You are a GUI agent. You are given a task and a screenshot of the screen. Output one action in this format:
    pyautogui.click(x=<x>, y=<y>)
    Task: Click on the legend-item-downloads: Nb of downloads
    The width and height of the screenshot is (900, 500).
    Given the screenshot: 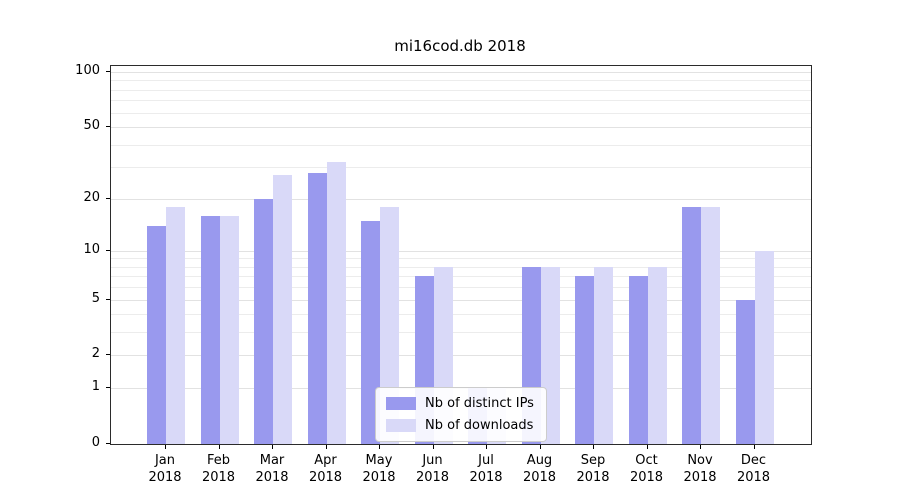 What is the action you would take?
    pyautogui.click(x=460, y=425)
    